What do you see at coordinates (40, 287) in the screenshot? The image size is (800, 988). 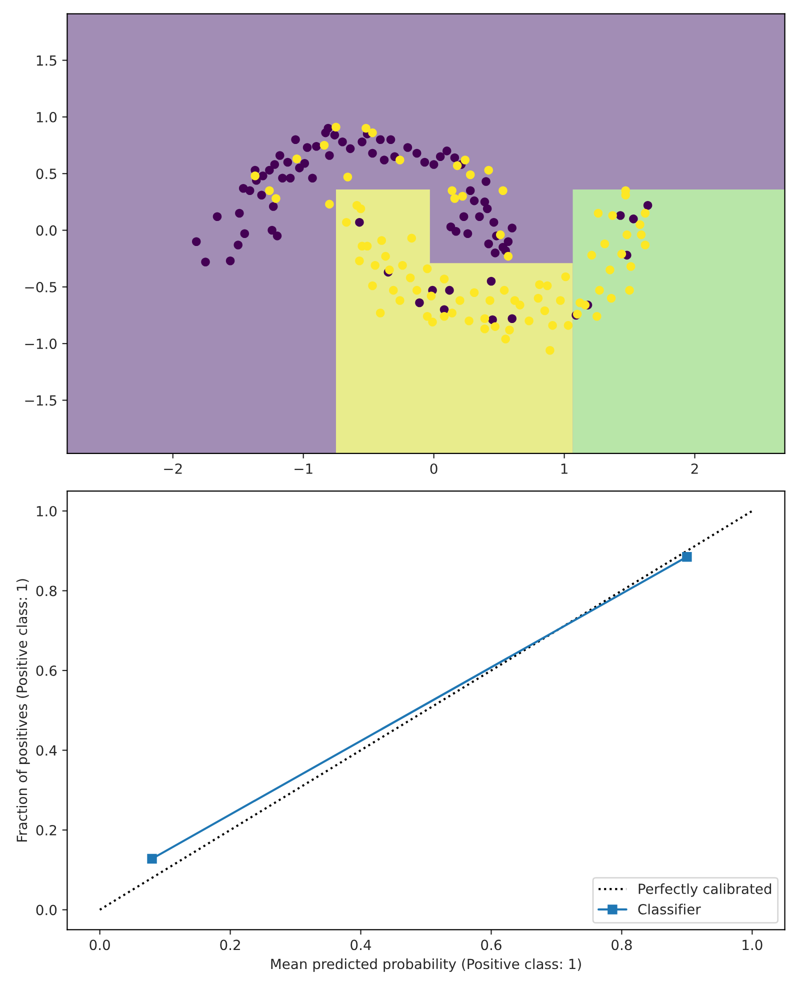 I see `y-tick-label: −0.5` at bounding box center [40, 287].